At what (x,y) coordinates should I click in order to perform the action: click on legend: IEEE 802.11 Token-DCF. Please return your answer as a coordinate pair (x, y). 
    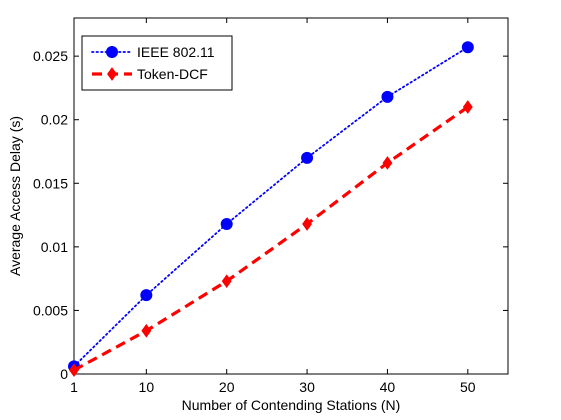
    Looking at the image, I should click on (157, 63).